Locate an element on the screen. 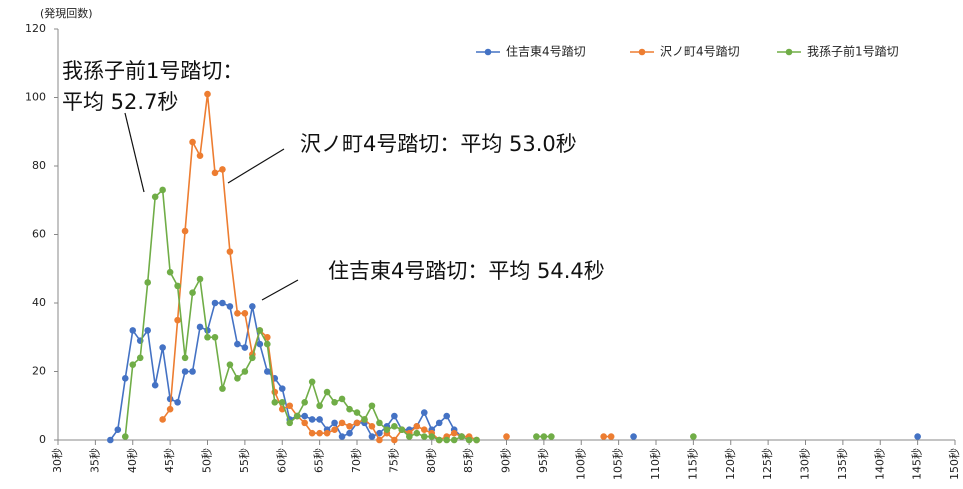 This screenshot has width=963, height=489. legend-label: 沢ノ町4号踏切 is located at coordinates (700, 52).